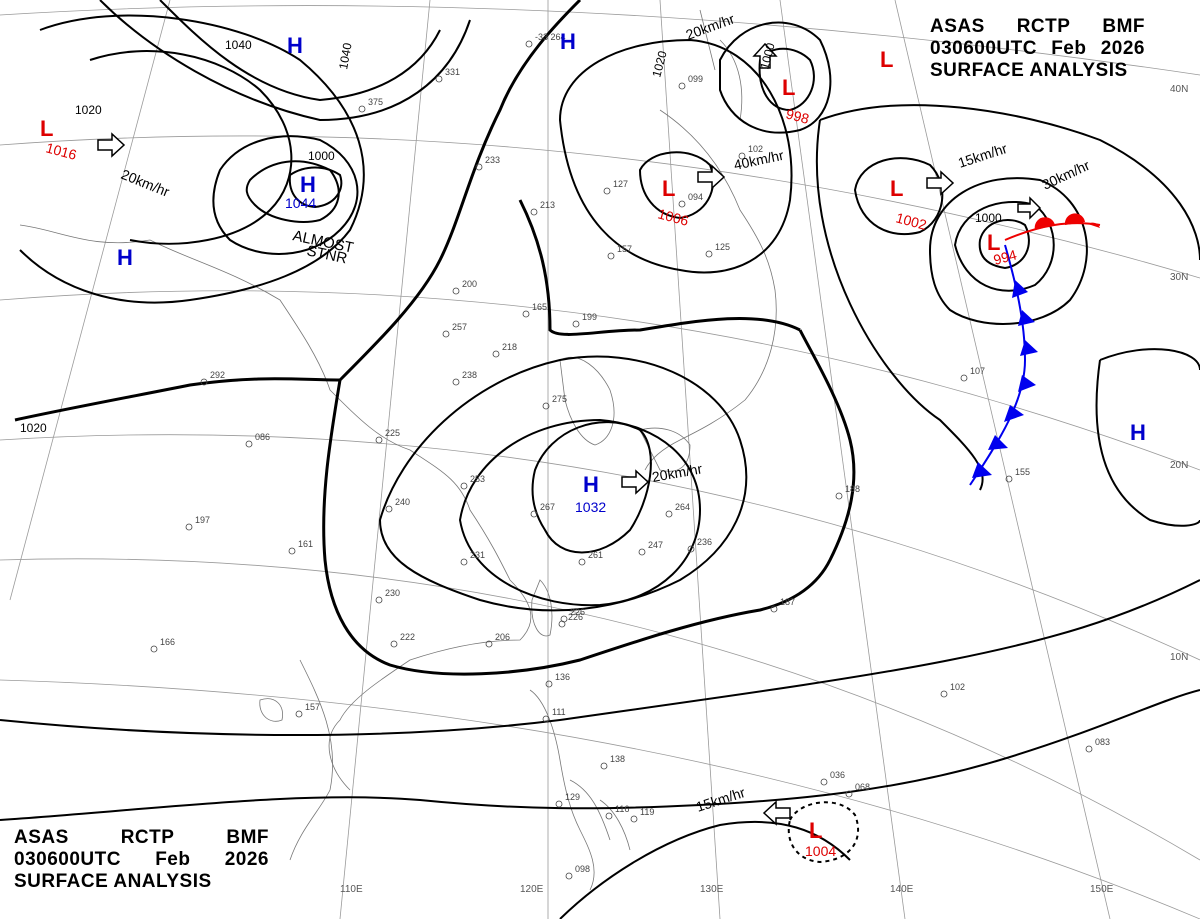 The height and width of the screenshot is (919, 1200). What do you see at coordinates (61, 151) in the screenshot?
I see `low-pressure-value: 1016` at bounding box center [61, 151].